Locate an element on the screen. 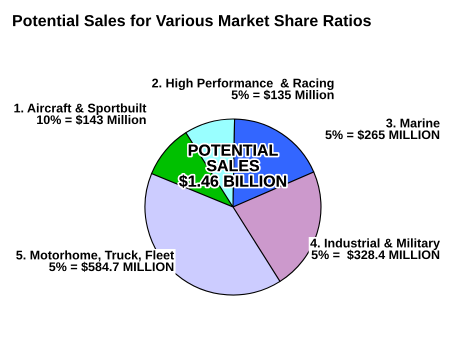 The image size is (460, 337). data-label: 5% = $584.7 MILLION is located at coordinates (111, 267).